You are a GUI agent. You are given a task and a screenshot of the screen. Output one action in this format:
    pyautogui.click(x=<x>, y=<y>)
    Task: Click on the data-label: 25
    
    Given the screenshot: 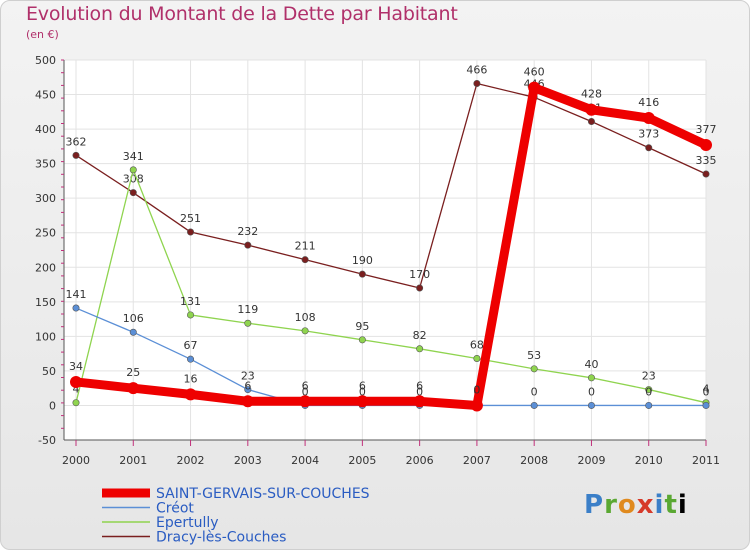 What is the action you would take?
    pyautogui.click(x=133, y=372)
    